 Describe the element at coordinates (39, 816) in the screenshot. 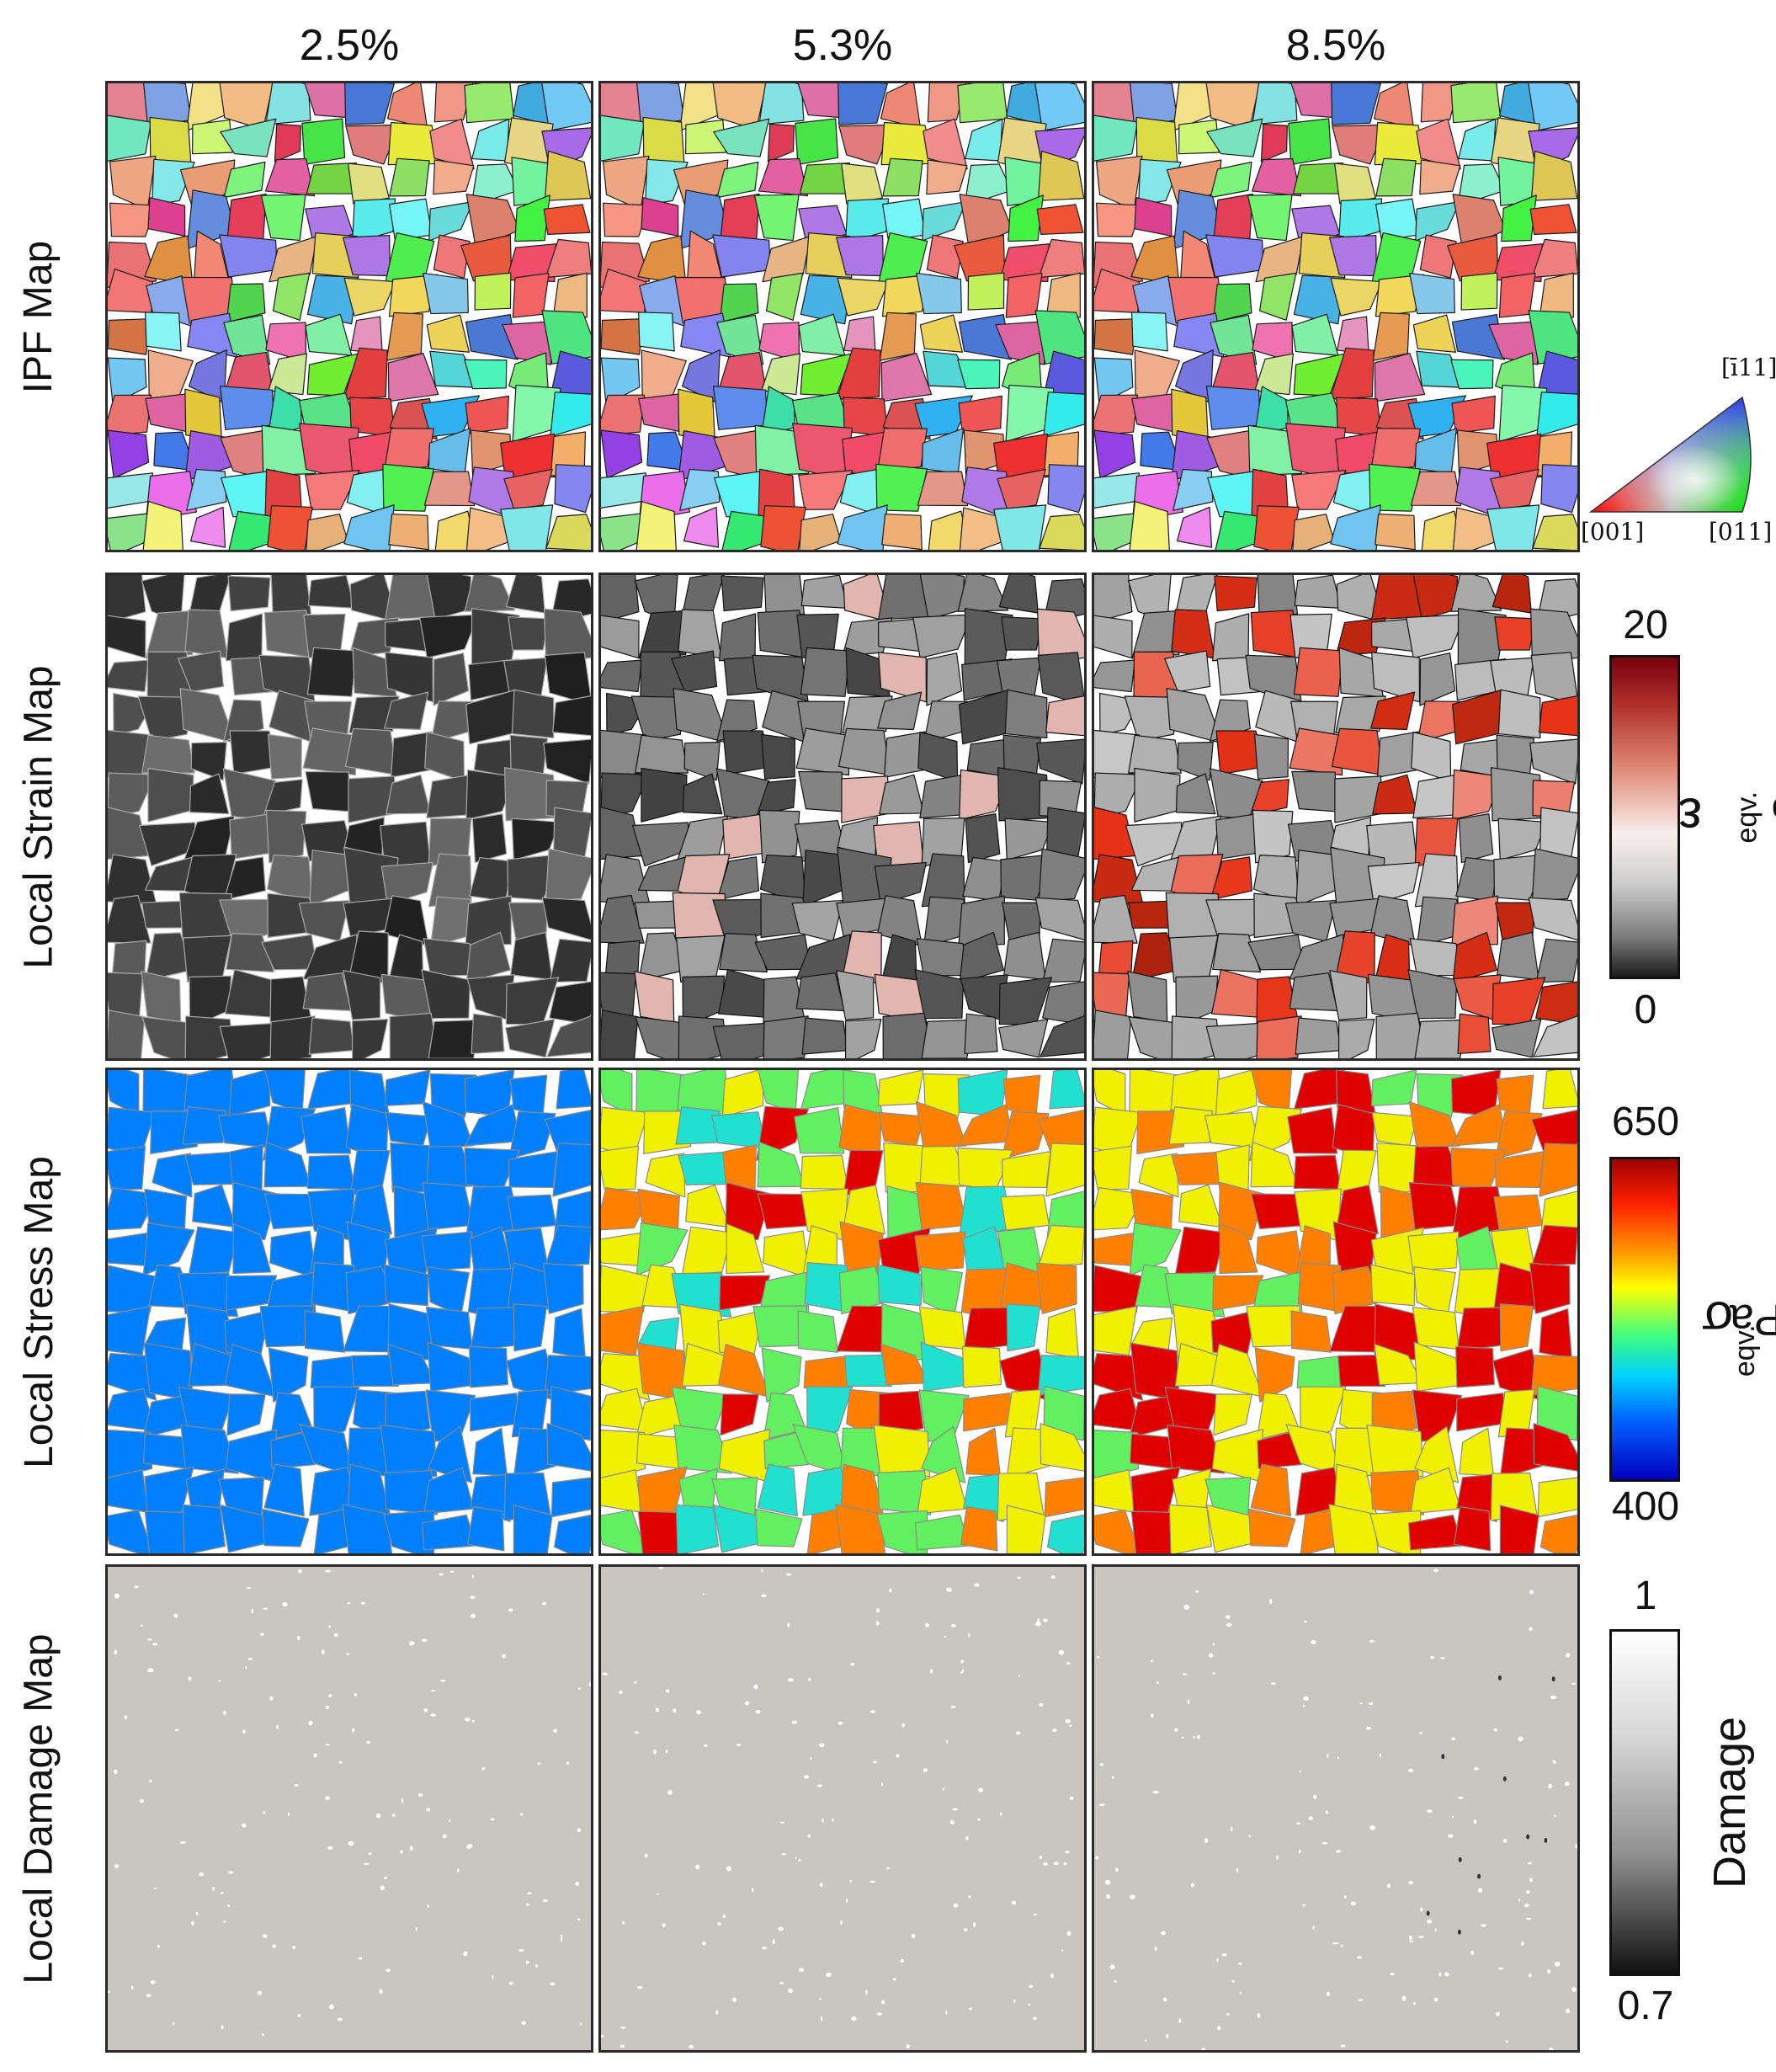

I see `row-label-strain: Local Strain Map` at that location.